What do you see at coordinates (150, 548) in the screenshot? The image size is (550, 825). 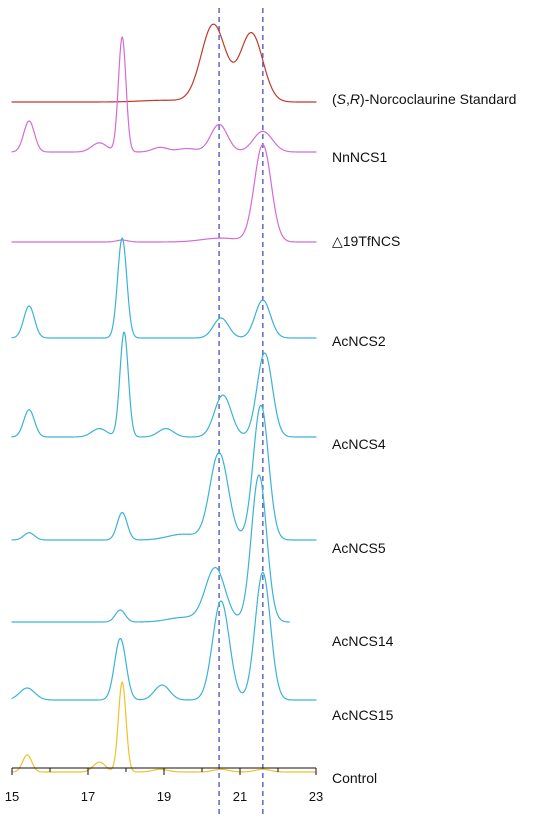 I see `trace-acncs14` at bounding box center [150, 548].